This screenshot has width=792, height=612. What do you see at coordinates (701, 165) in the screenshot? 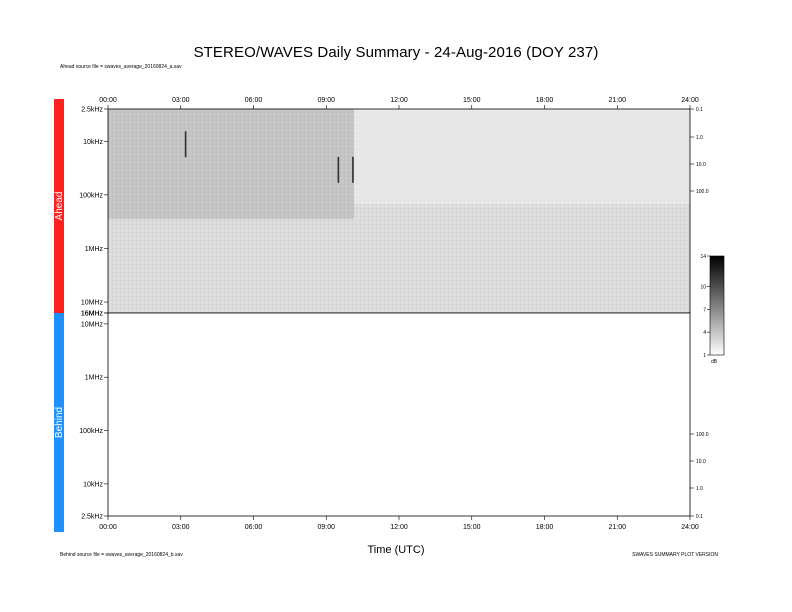
I see `ahead-rtick-label-2: 10.0` at bounding box center [701, 165].